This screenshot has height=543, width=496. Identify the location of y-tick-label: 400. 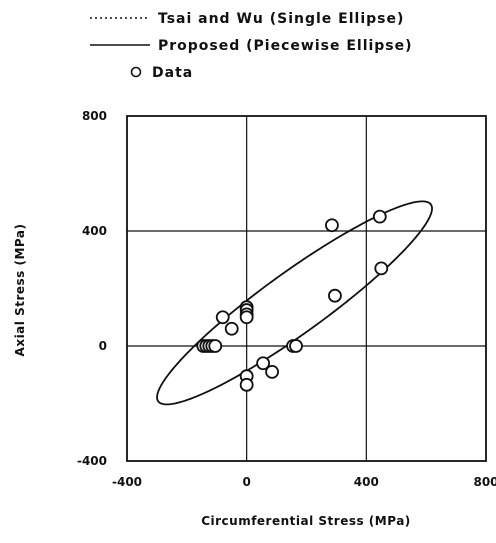
(94, 231).